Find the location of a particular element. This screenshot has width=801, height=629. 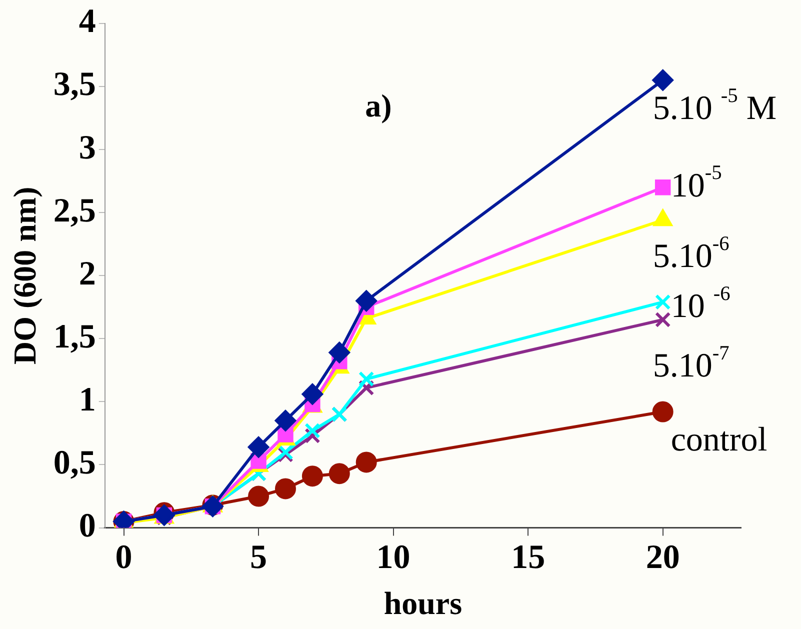

x-tick-label: 20 is located at coordinates (663, 557).